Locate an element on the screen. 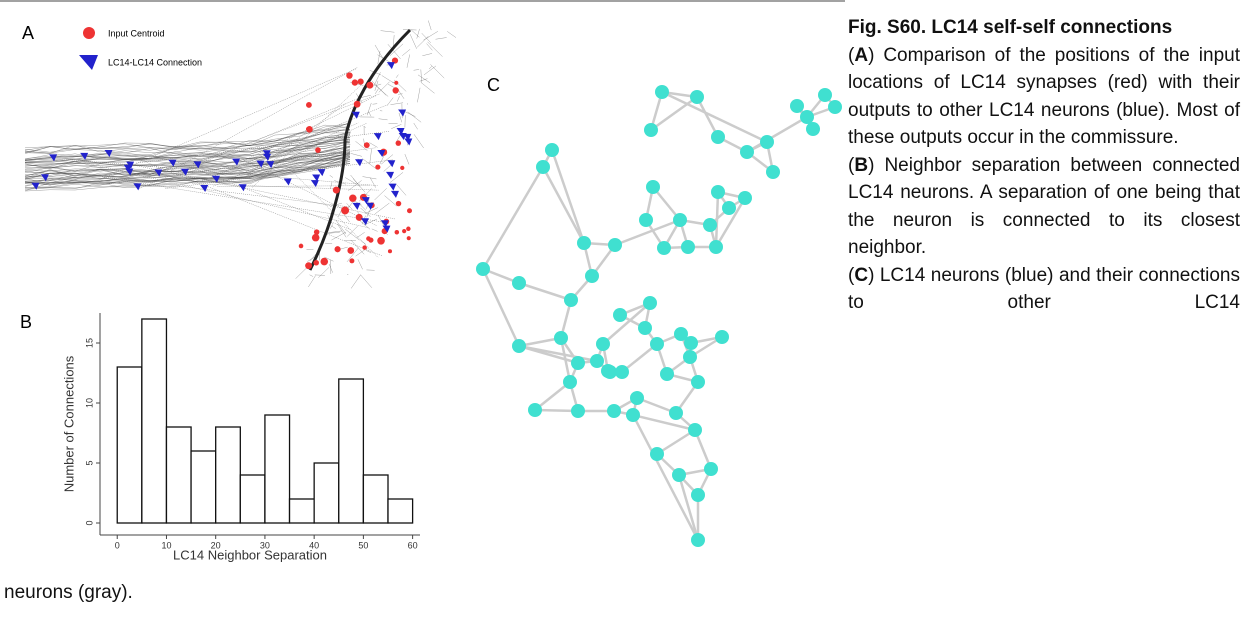 The height and width of the screenshot is (617, 1244). x-tick-label: 50 is located at coordinates (363, 545).